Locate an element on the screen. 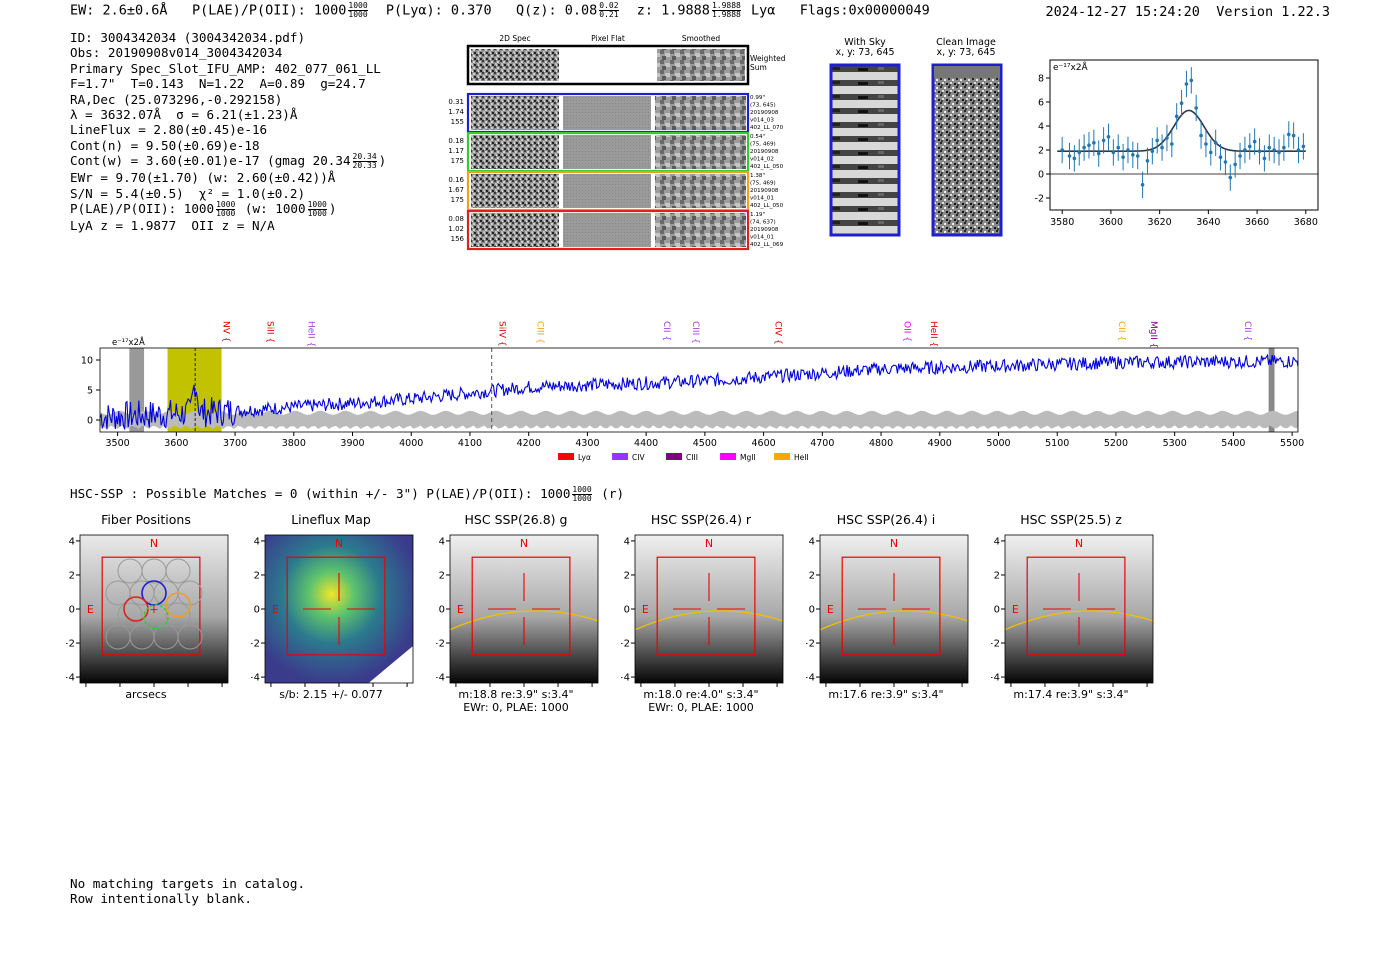 The height and width of the screenshot is (953, 1400). svg-text: HeII is located at coordinates (801, 457).